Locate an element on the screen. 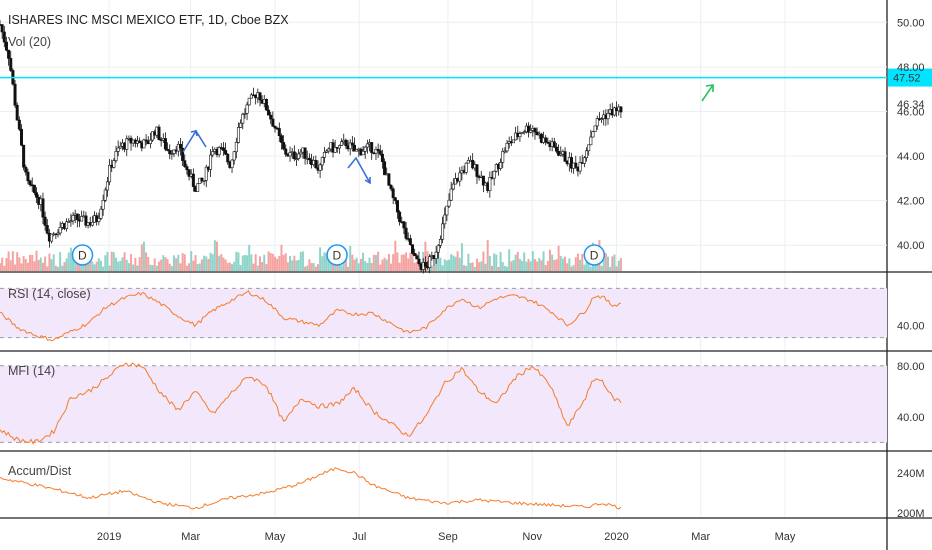  rsi-tick-label: 40.00 is located at coordinates (911, 326).